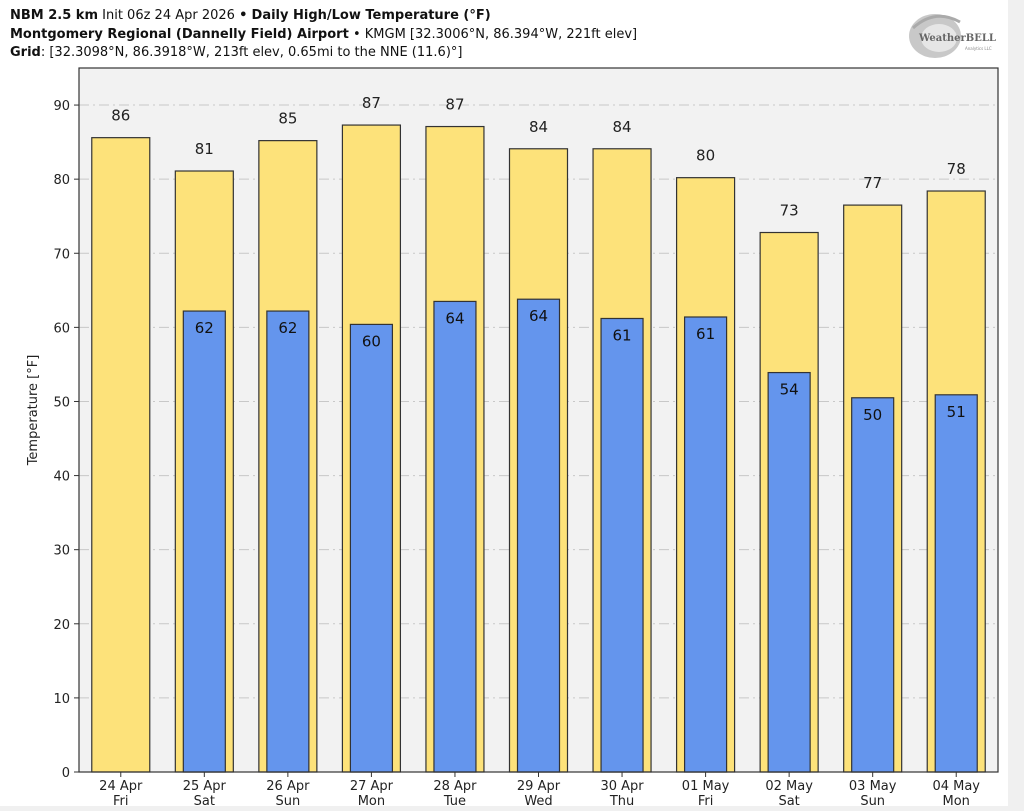 The height and width of the screenshot is (811, 1024). I want to click on y-tick-label: 0, so click(66, 773).